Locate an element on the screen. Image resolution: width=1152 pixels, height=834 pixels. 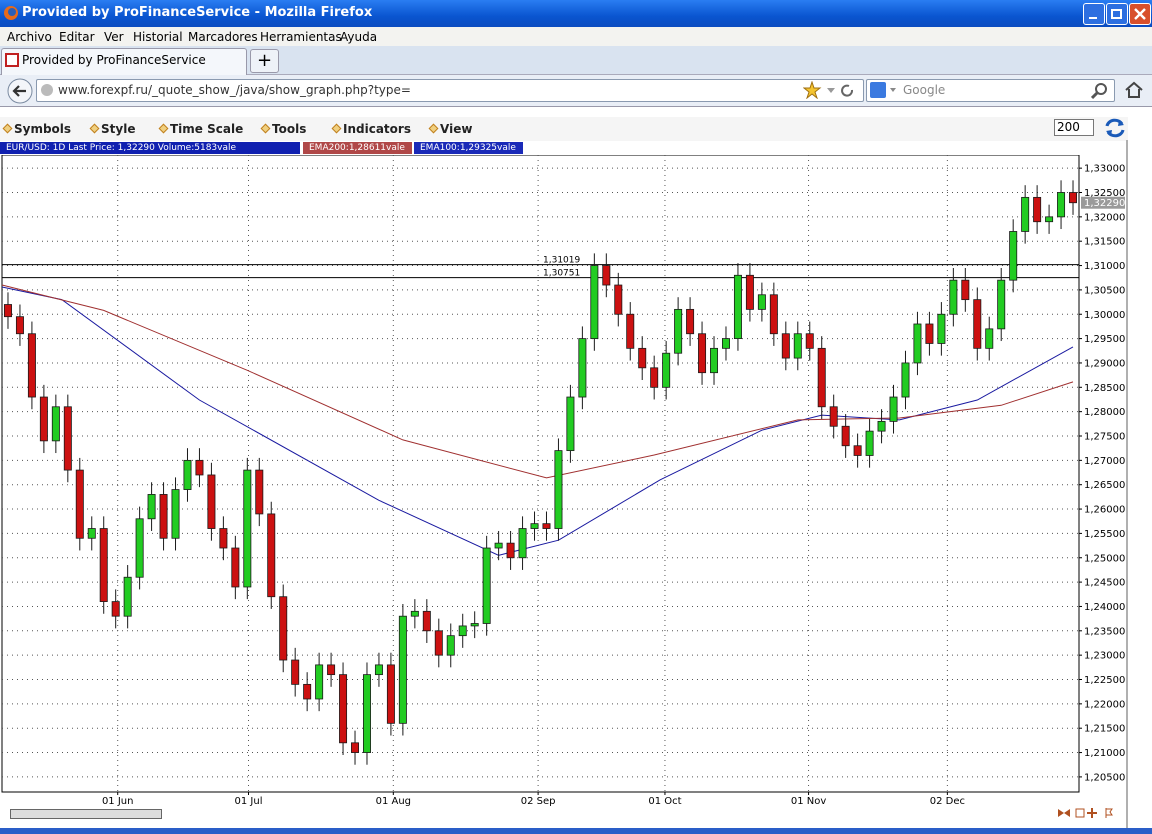
x-tick-label: 01 Jul is located at coordinates (249, 801).